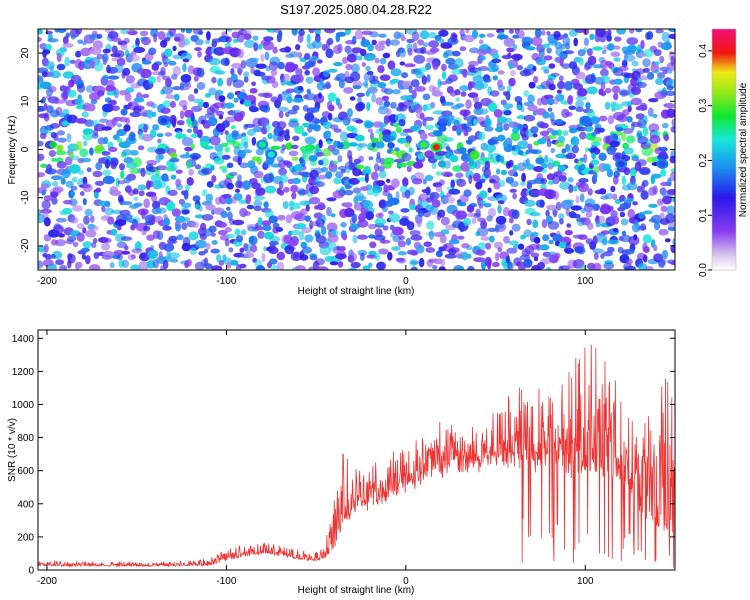  I want to click on y-tick-label: 600, so click(25, 471).